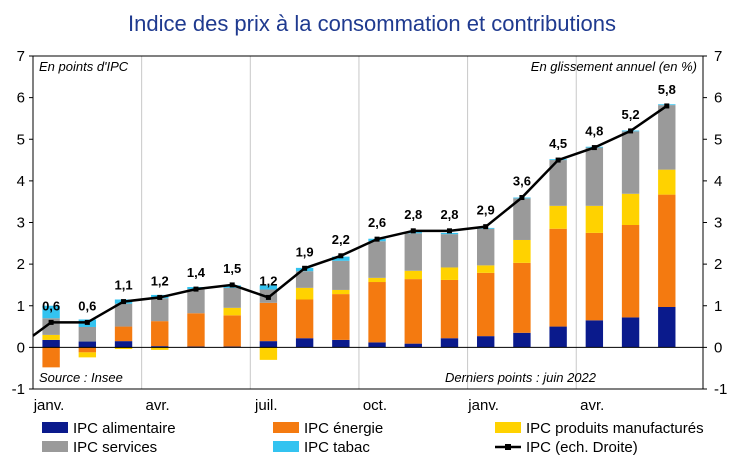 This screenshot has width=737, height=460. I want to click on data-label: 1,2, so click(268, 280).